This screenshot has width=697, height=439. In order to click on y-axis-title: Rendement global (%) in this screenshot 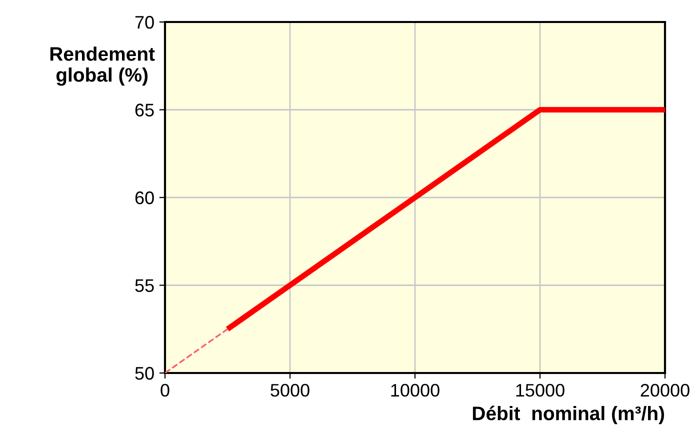, I will do `click(102, 66)`.